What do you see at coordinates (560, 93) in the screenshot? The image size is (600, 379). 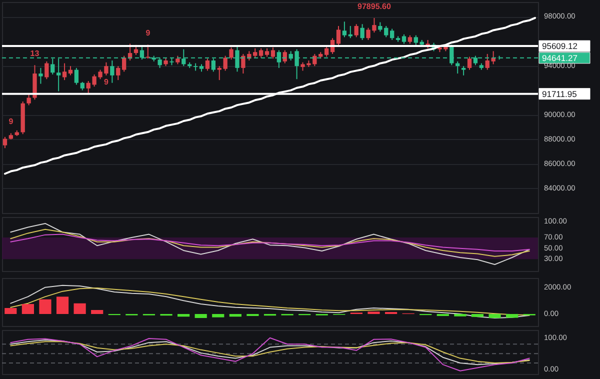 I see `ref-line-label: 91711.95` at bounding box center [560, 93].